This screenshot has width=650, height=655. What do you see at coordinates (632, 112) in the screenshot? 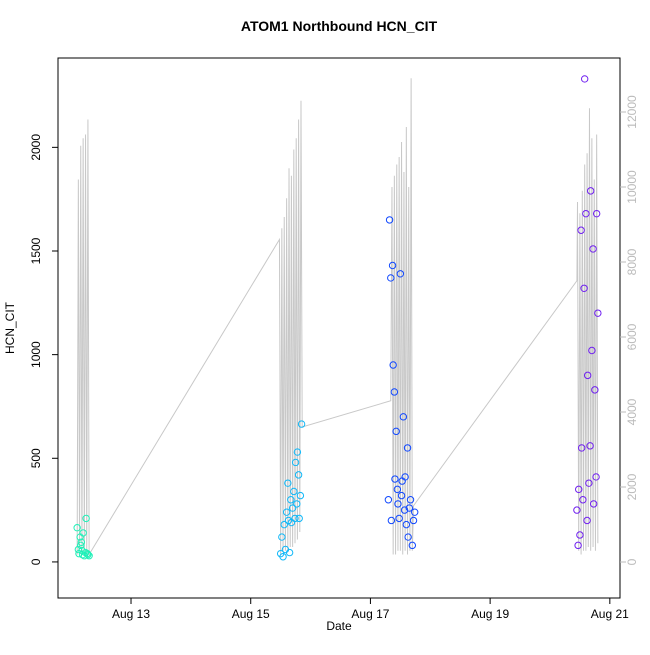
I see `y2-tick-label: 12000` at bounding box center [632, 112].